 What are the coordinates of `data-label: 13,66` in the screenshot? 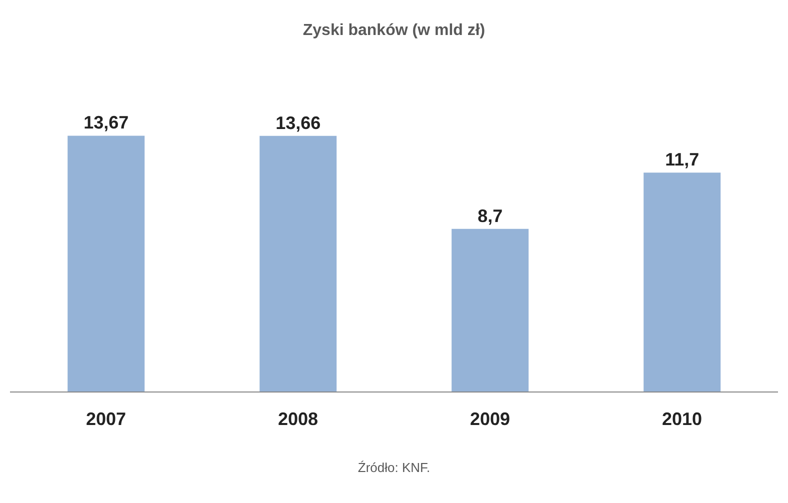 It's located at (298, 122).